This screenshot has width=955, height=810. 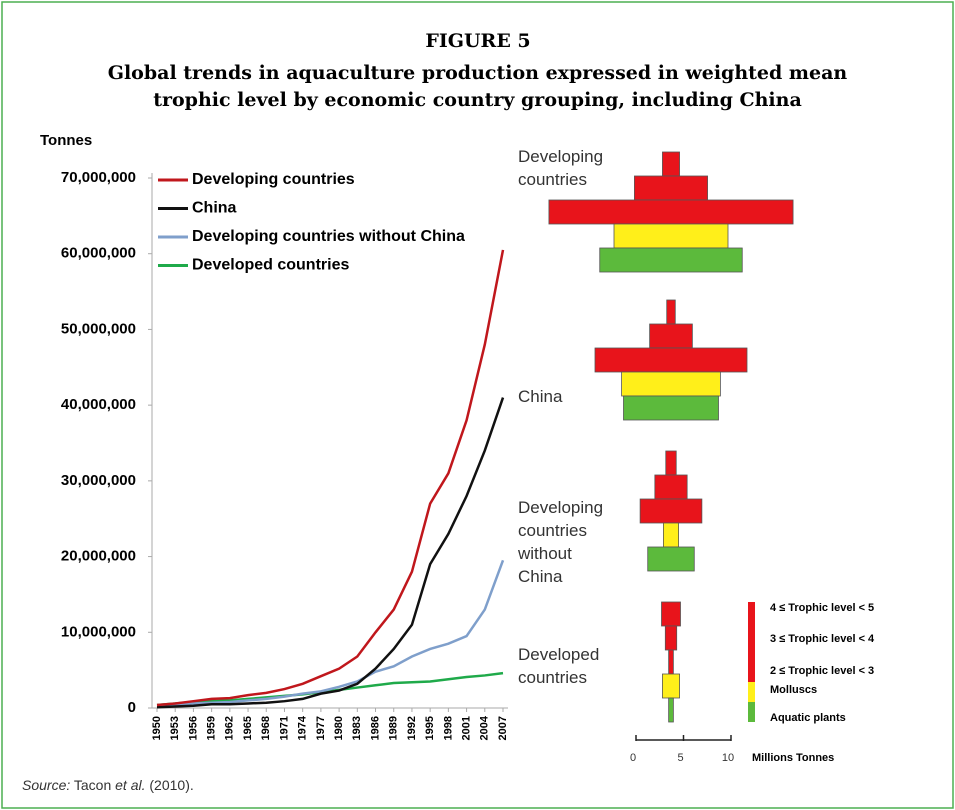 I want to click on y-tick-label: 50,000,000, so click(x=98, y=328).